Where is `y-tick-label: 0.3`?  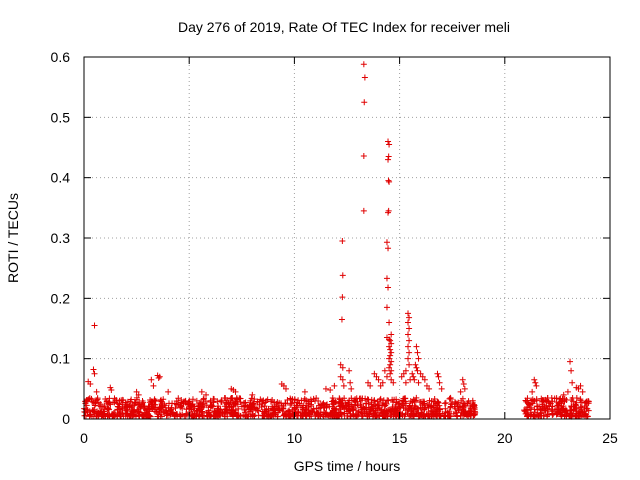
y-tick-label: 0.3 is located at coordinates (61, 238).